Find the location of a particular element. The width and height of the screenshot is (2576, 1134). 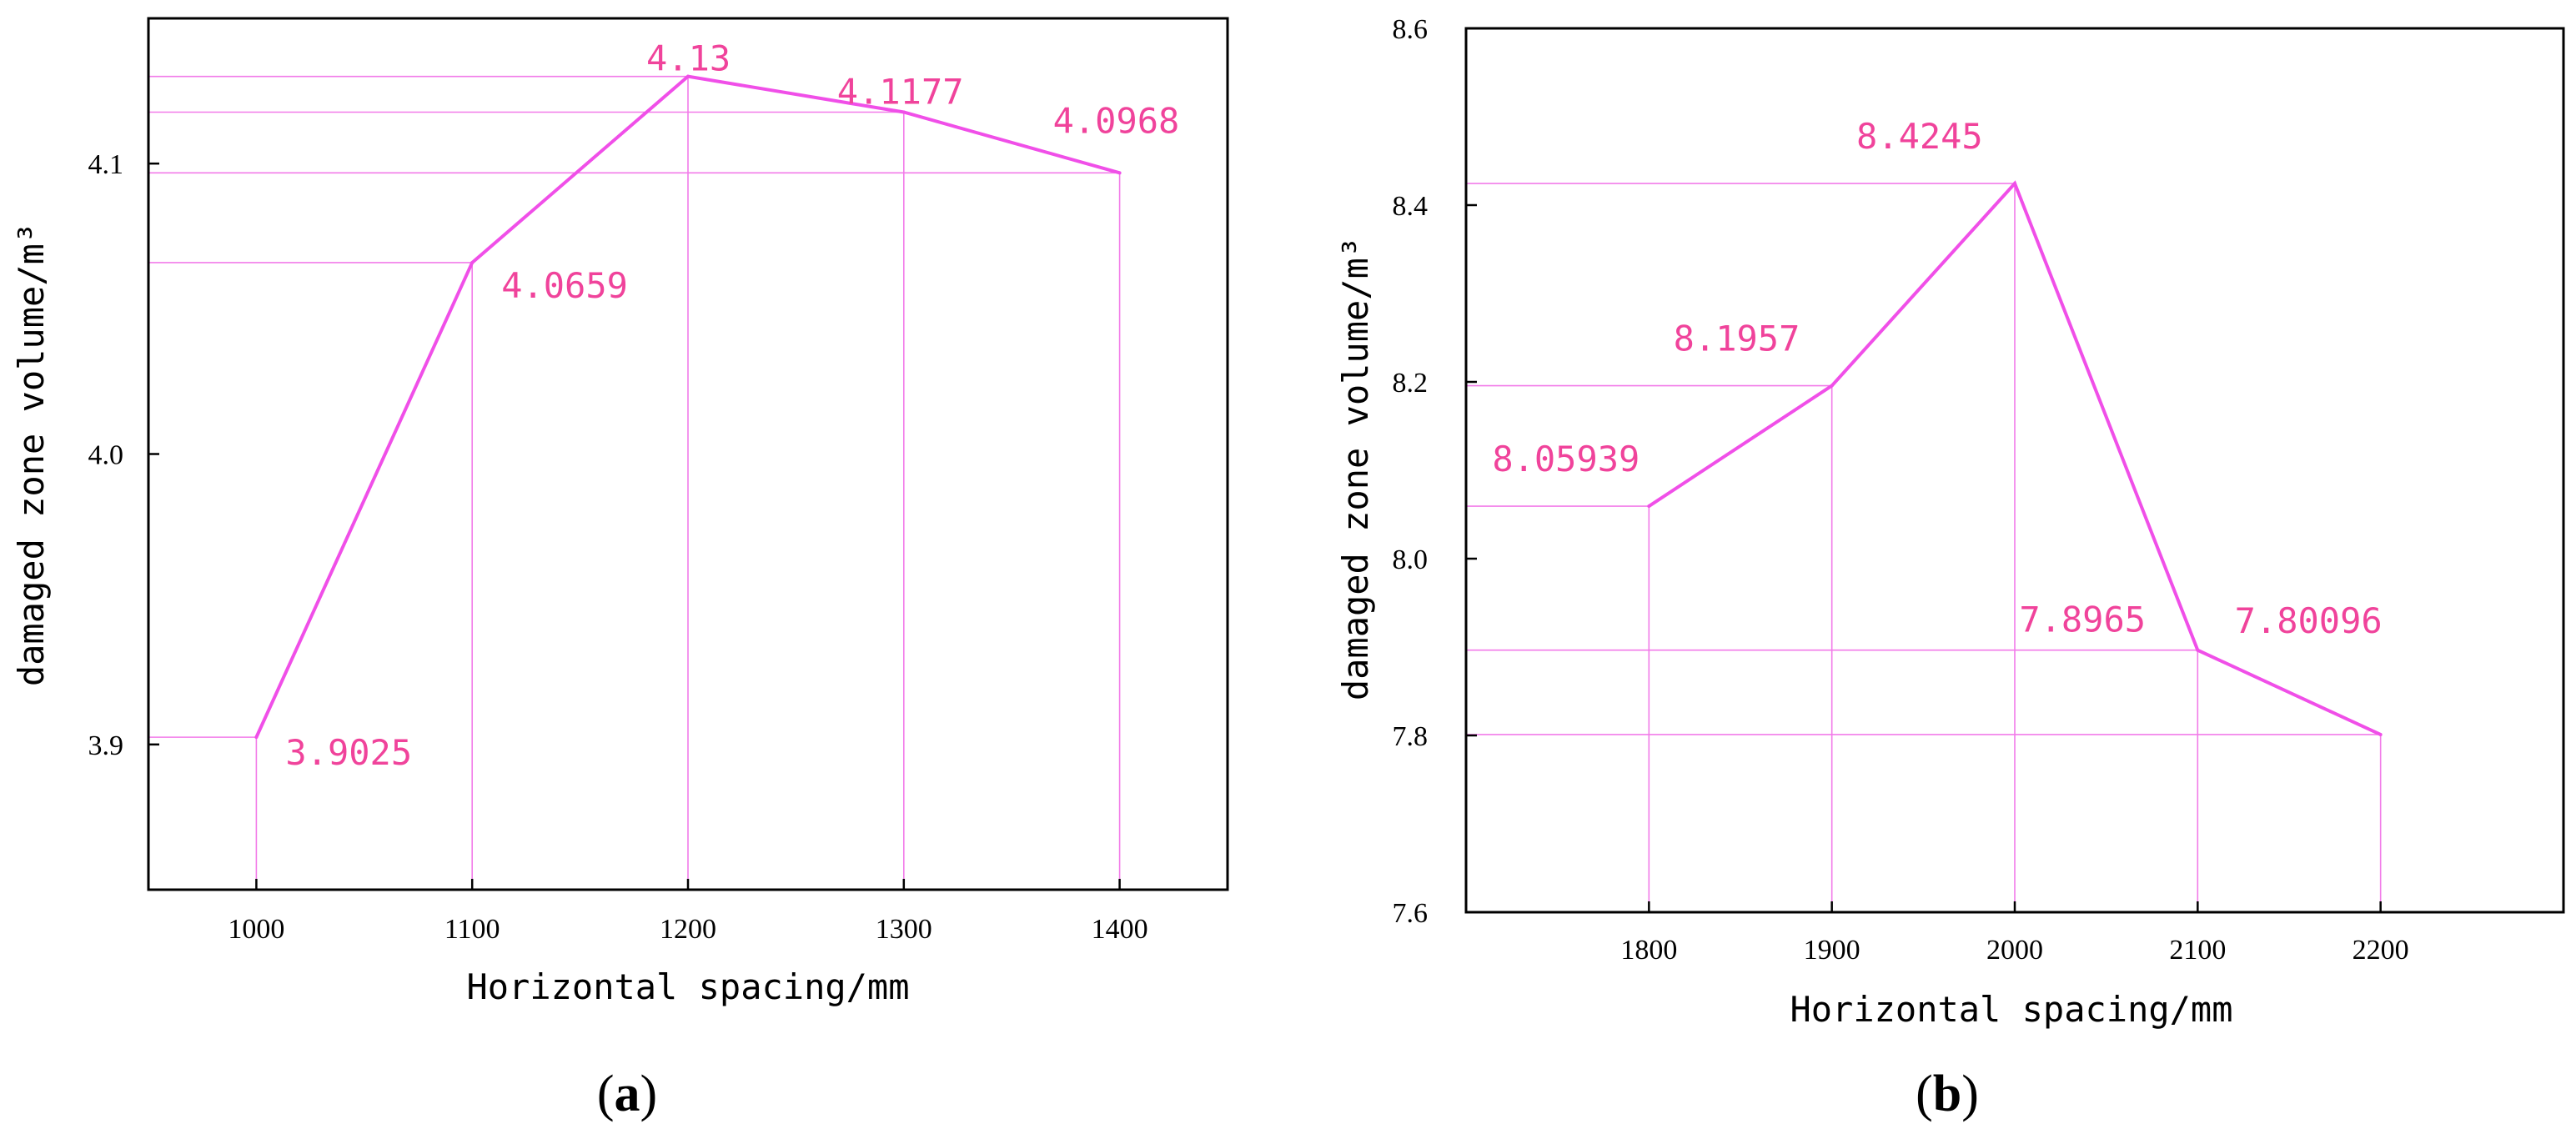

x-tick-label-2: 1200 is located at coordinates (688, 929).